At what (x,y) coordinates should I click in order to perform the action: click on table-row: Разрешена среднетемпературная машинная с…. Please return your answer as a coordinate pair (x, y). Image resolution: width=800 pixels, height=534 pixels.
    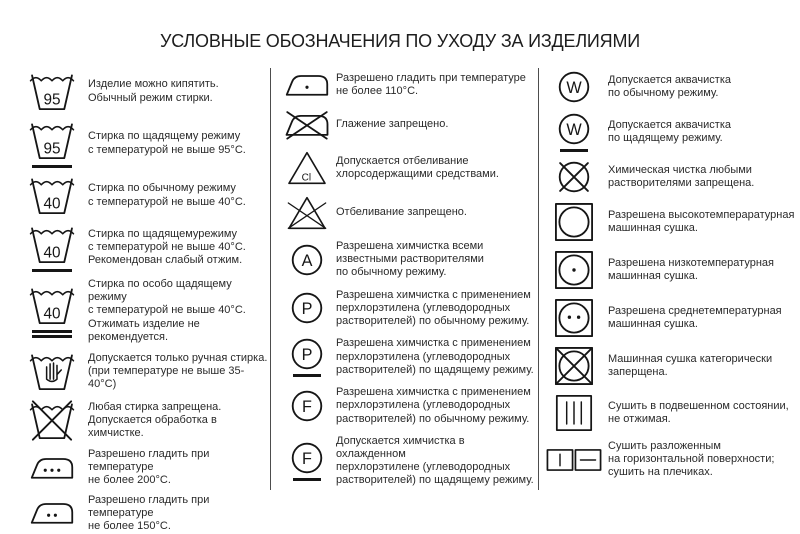
    Looking at the image, I should click on (672, 318).